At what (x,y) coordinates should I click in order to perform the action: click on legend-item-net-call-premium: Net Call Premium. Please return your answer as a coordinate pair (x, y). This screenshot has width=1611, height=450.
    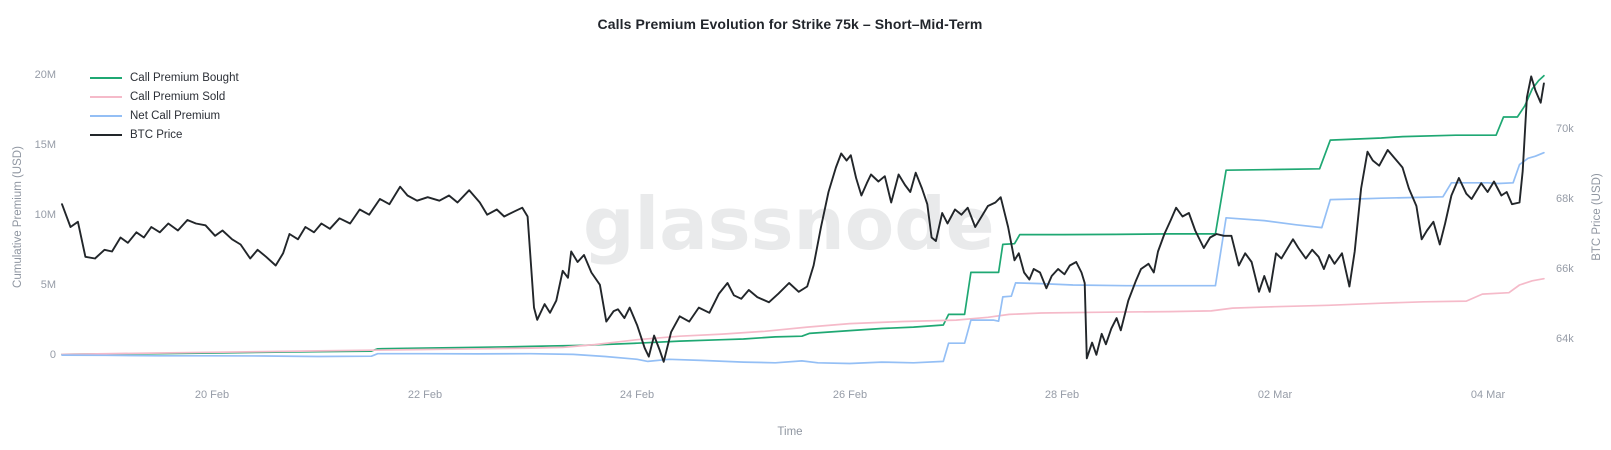
    Looking at the image, I should click on (164, 115).